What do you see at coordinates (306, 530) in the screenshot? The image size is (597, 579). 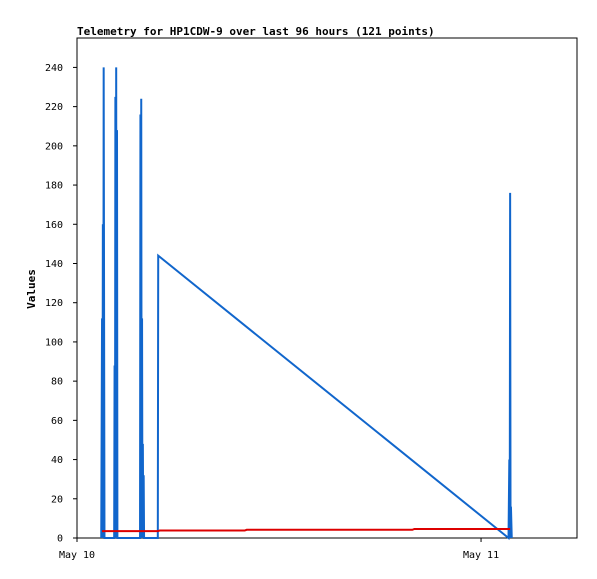 I see `series-2-line` at bounding box center [306, 530].